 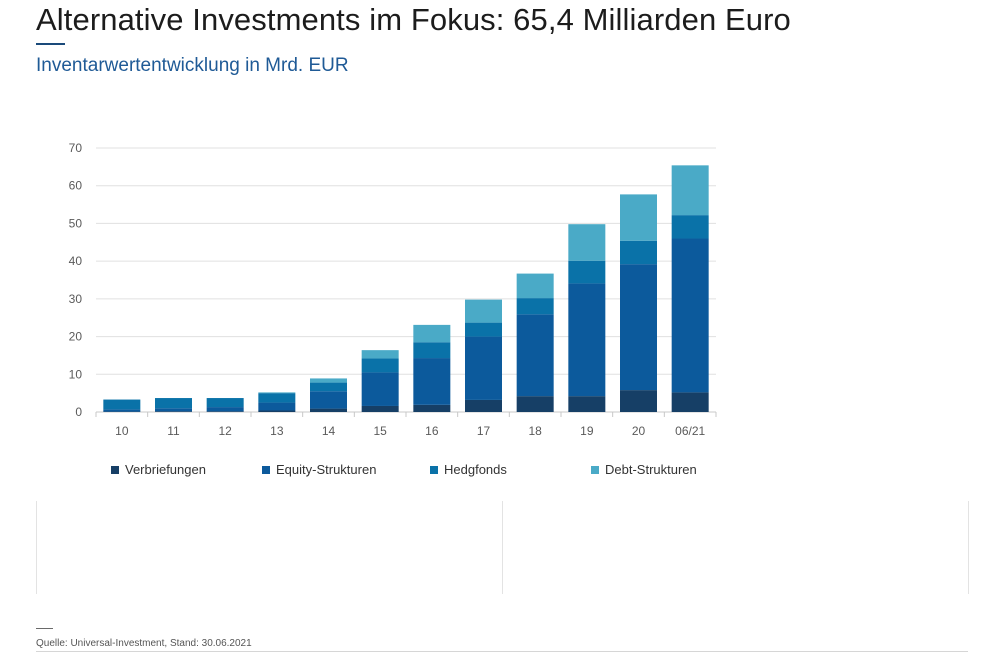 I want to click on x-tick-label: 06/21, so click(x=690, y=431).